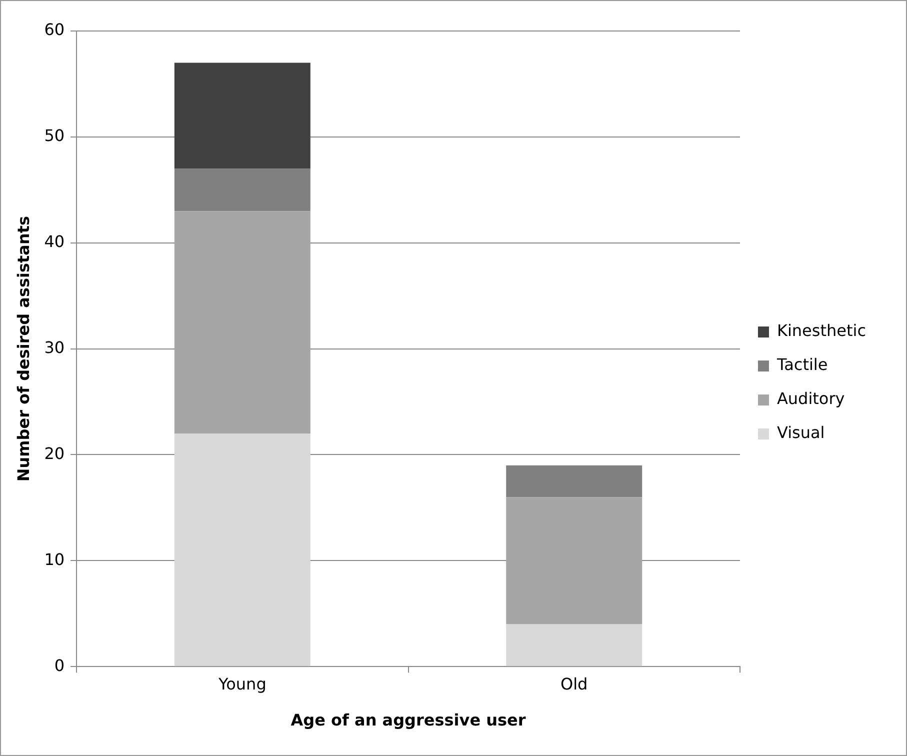  I want to click on y-tick-label: 60, so click(54, 30).